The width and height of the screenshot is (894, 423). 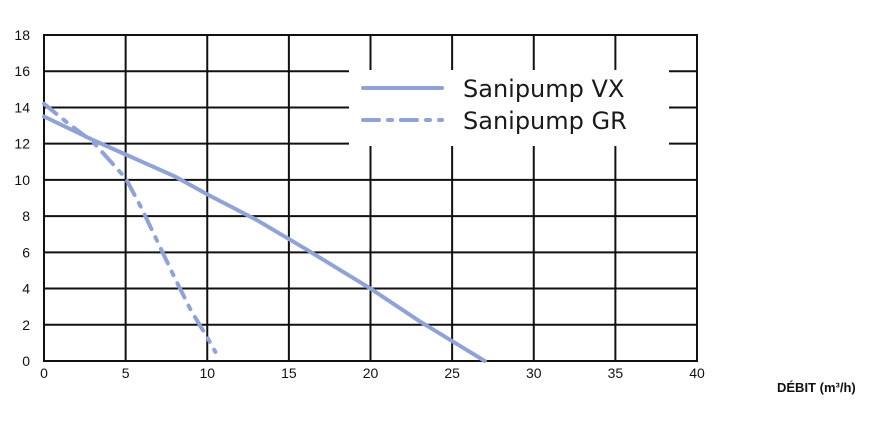 I want to click on x-tick-label: 5, so click(x=126, y=373).